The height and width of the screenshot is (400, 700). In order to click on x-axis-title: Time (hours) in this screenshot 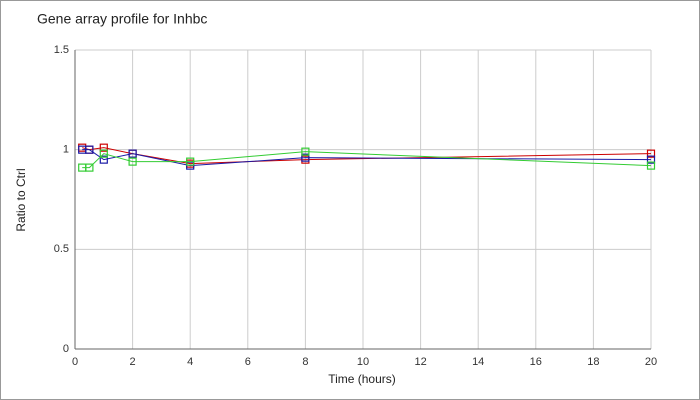, I will do `click(362, 379)`.